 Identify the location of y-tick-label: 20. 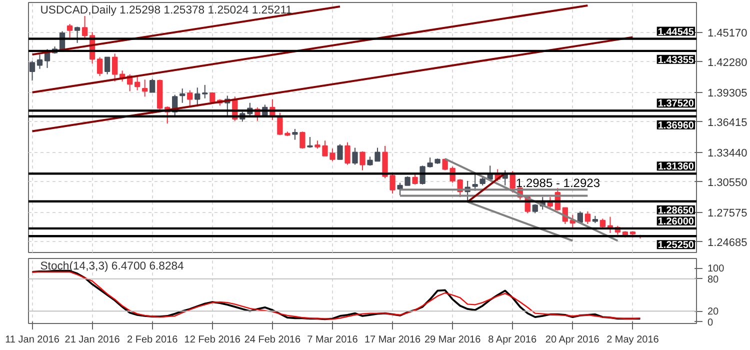
(714, 312).